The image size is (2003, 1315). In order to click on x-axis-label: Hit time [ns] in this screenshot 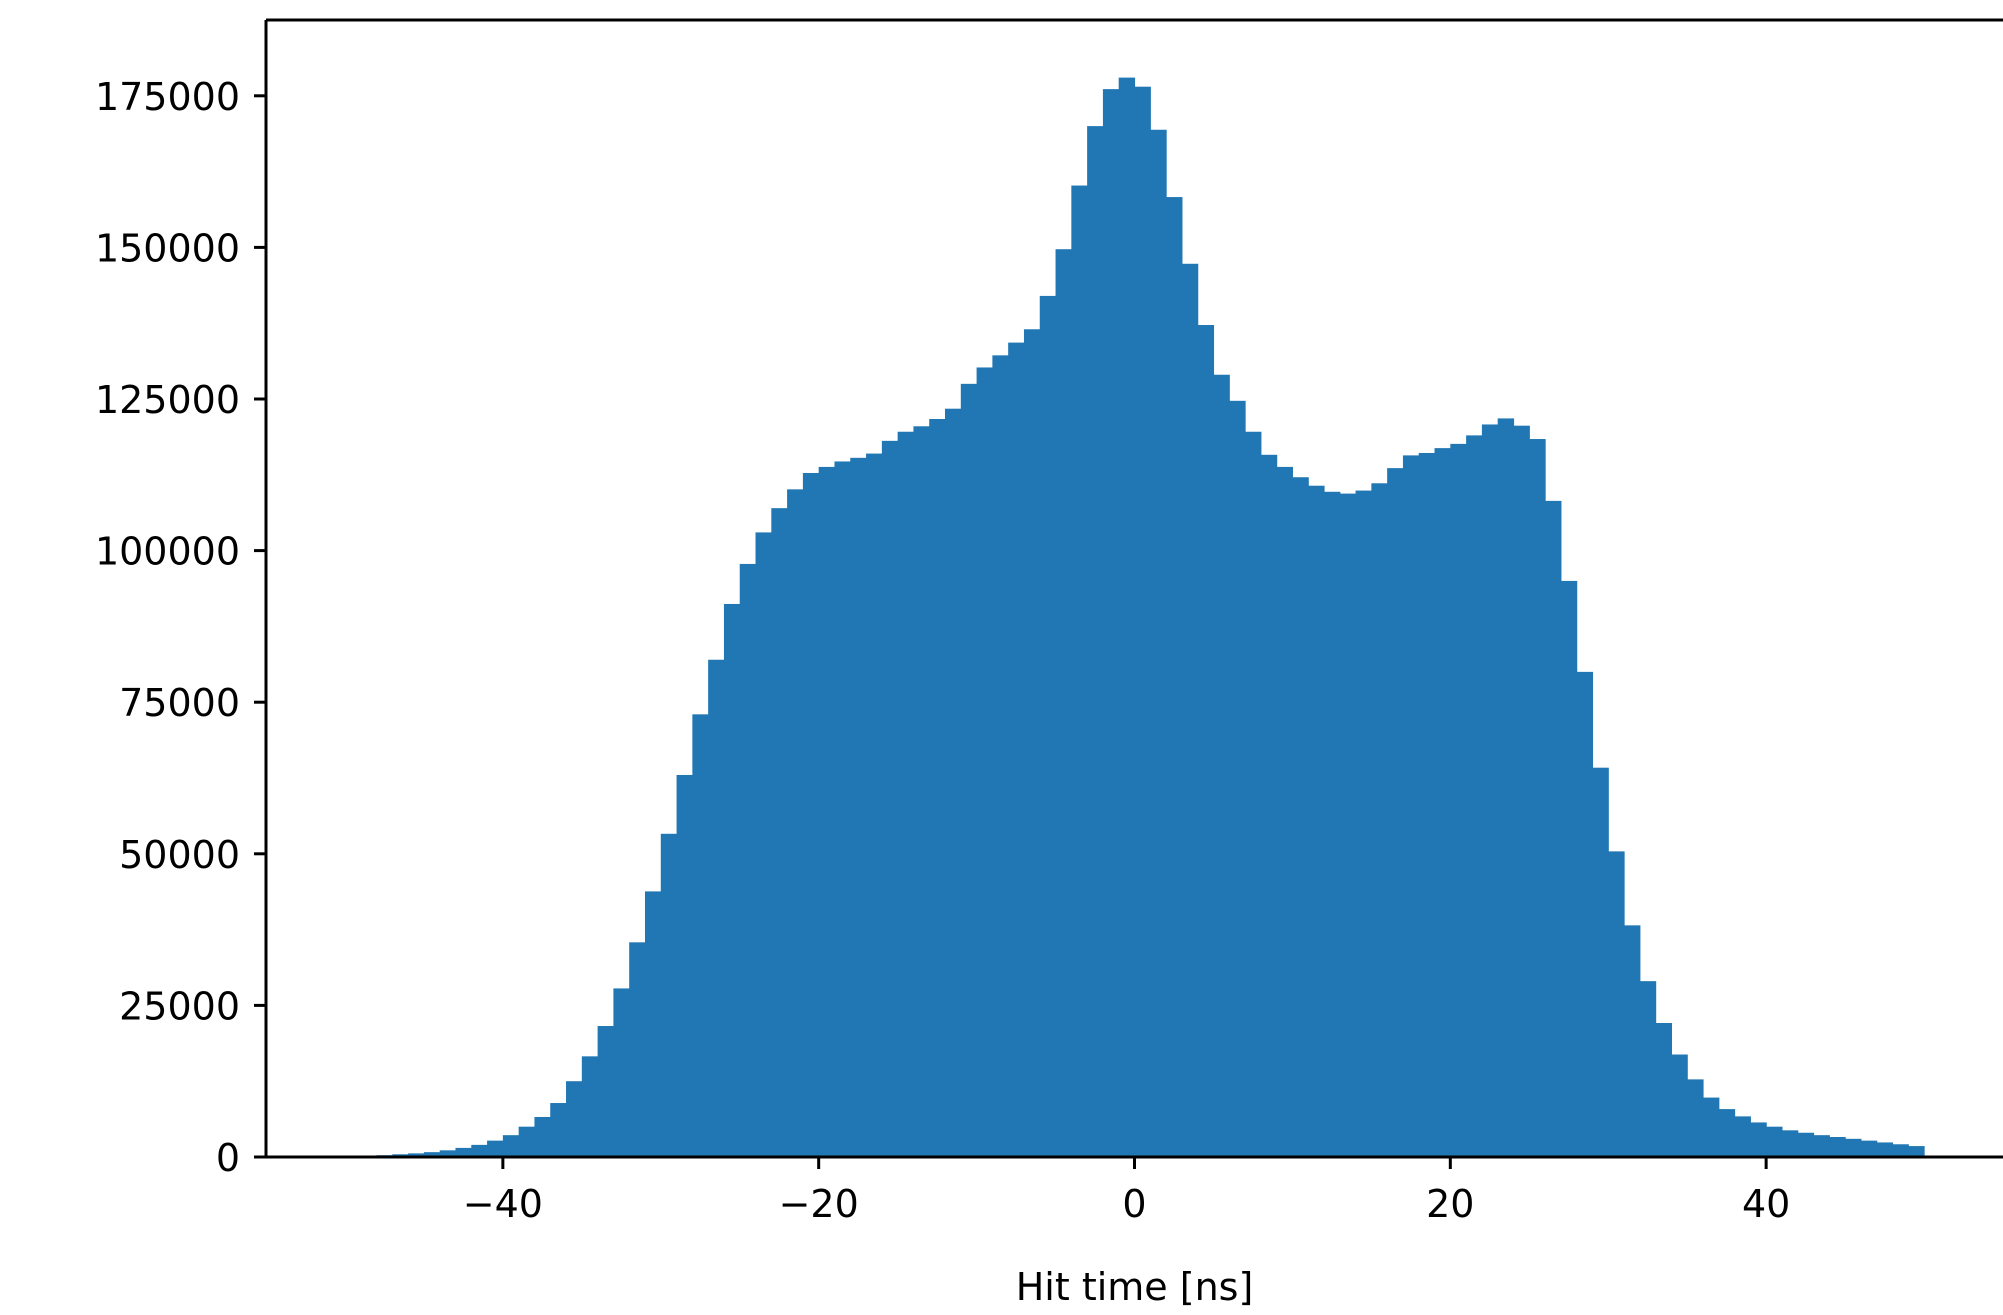, I will do `click(1135, 1287)`.